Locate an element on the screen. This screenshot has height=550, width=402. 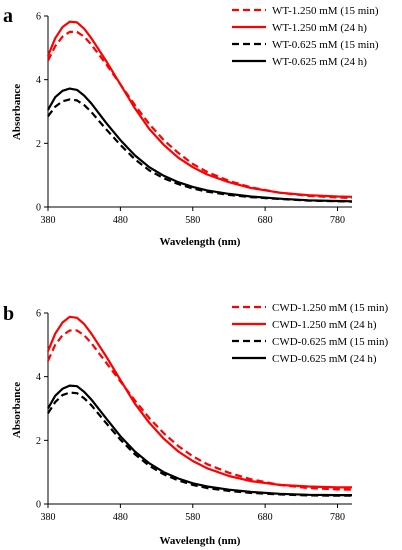
panel-b-y-tick-label: 6 is located at coordinates (38, 314).